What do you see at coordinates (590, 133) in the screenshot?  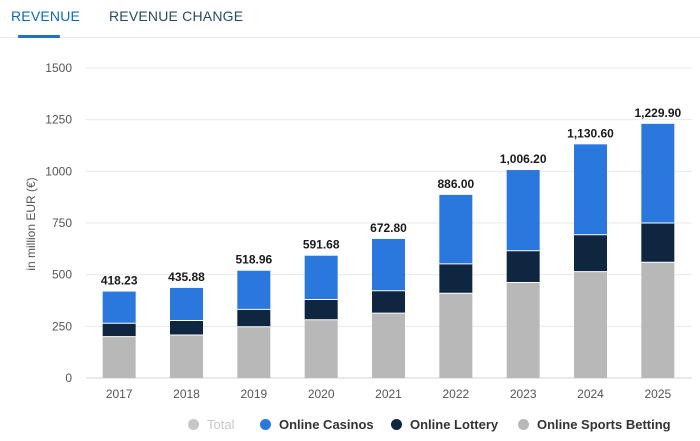 I see `total-data-label: 1,130.60` at bounding box center [590, 133].